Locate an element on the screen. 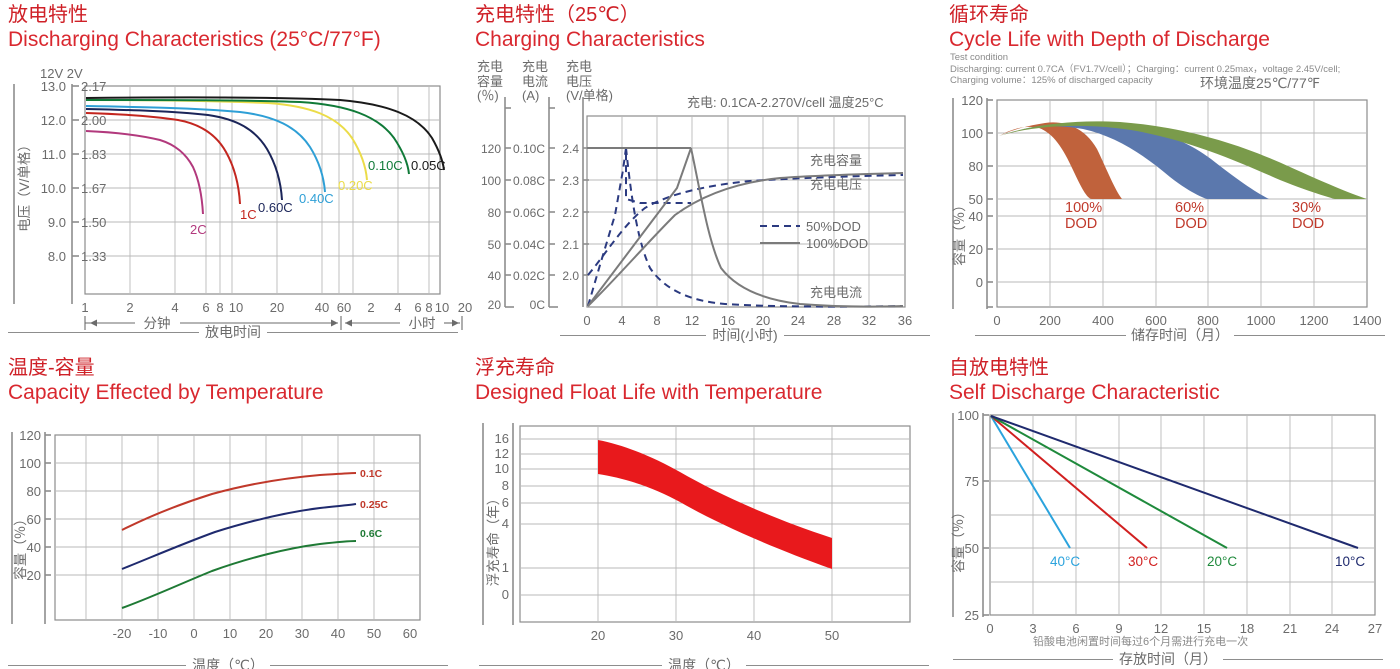 The width and height of the screenshot is (1400, 669). cl-y-100: 100 is located at coordinates (972, 133).